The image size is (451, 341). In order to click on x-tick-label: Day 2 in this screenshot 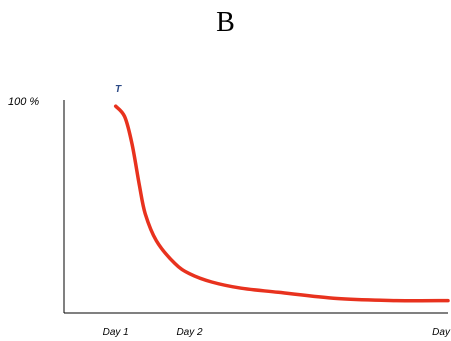, I will do `click(189, 332)`.